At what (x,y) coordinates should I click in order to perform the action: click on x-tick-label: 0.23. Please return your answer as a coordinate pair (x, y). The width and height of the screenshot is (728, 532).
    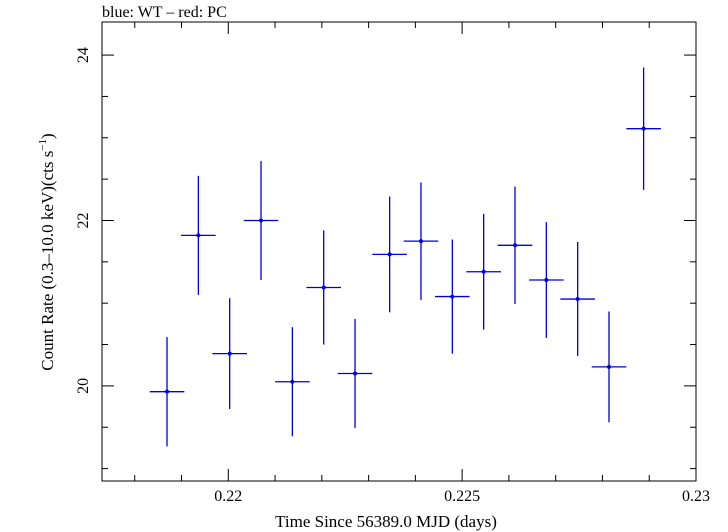
    Looking at the image, I should click on (696, 496).